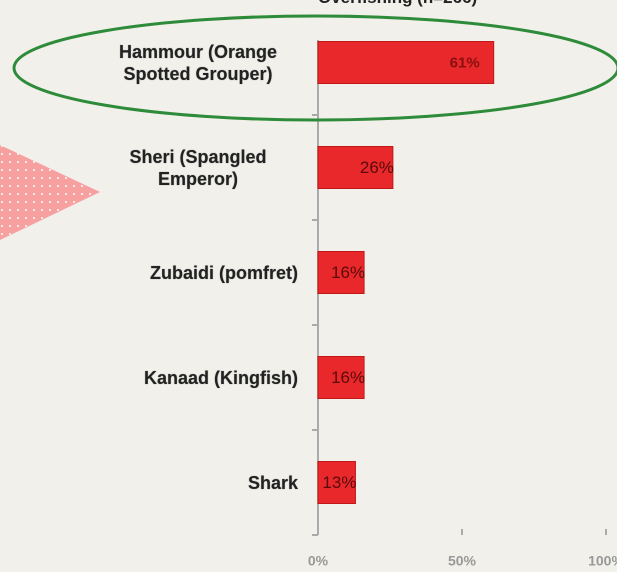 The height and width of the screenshot is (572, 617). I want to click on category-label: Sheri (Spangled Emperor), so click(198, 167).